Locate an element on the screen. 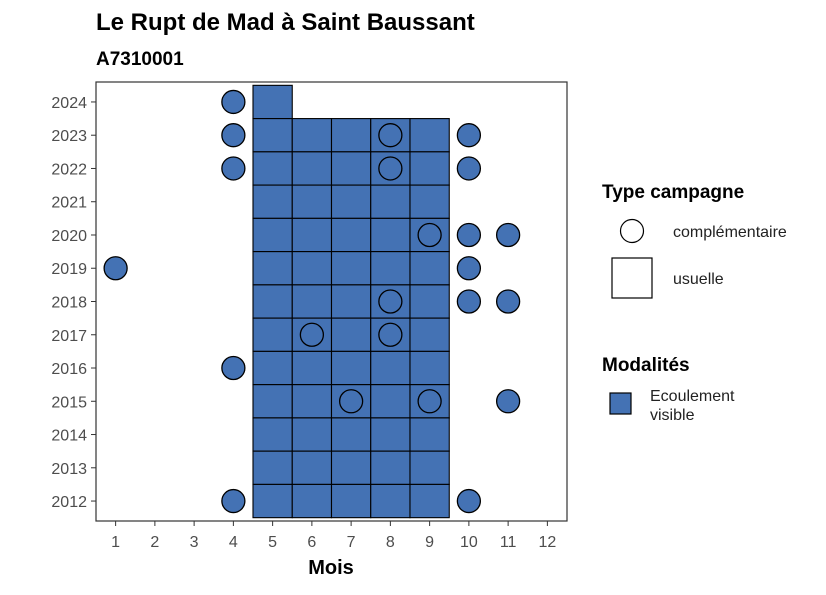  x-tick-label: 7 is located at coordinates (351, 542).